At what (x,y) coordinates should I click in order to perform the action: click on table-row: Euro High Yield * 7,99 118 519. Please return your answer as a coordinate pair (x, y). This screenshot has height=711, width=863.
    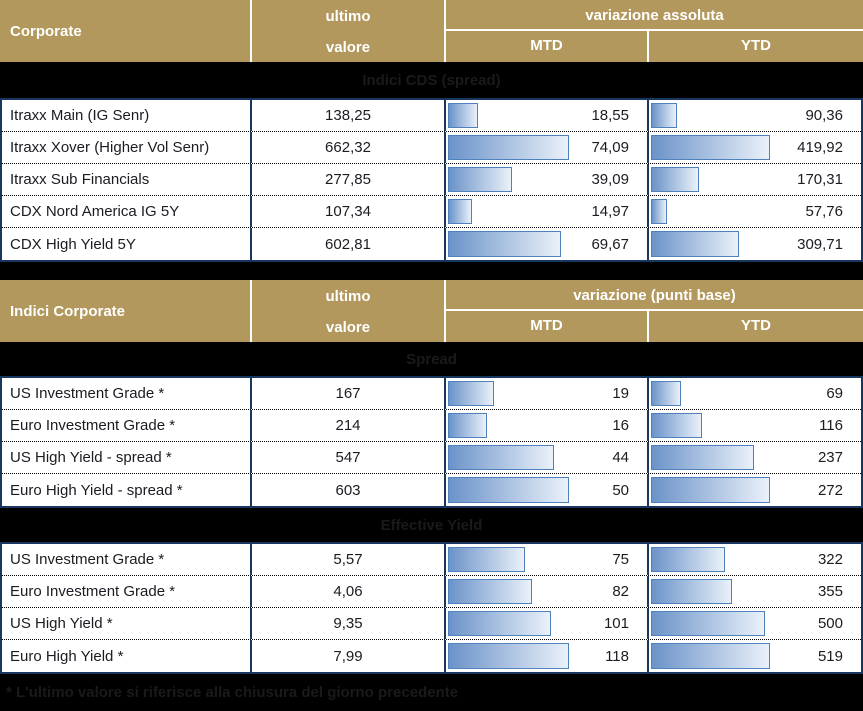
    Looking at the image, I should click on (431, 656).